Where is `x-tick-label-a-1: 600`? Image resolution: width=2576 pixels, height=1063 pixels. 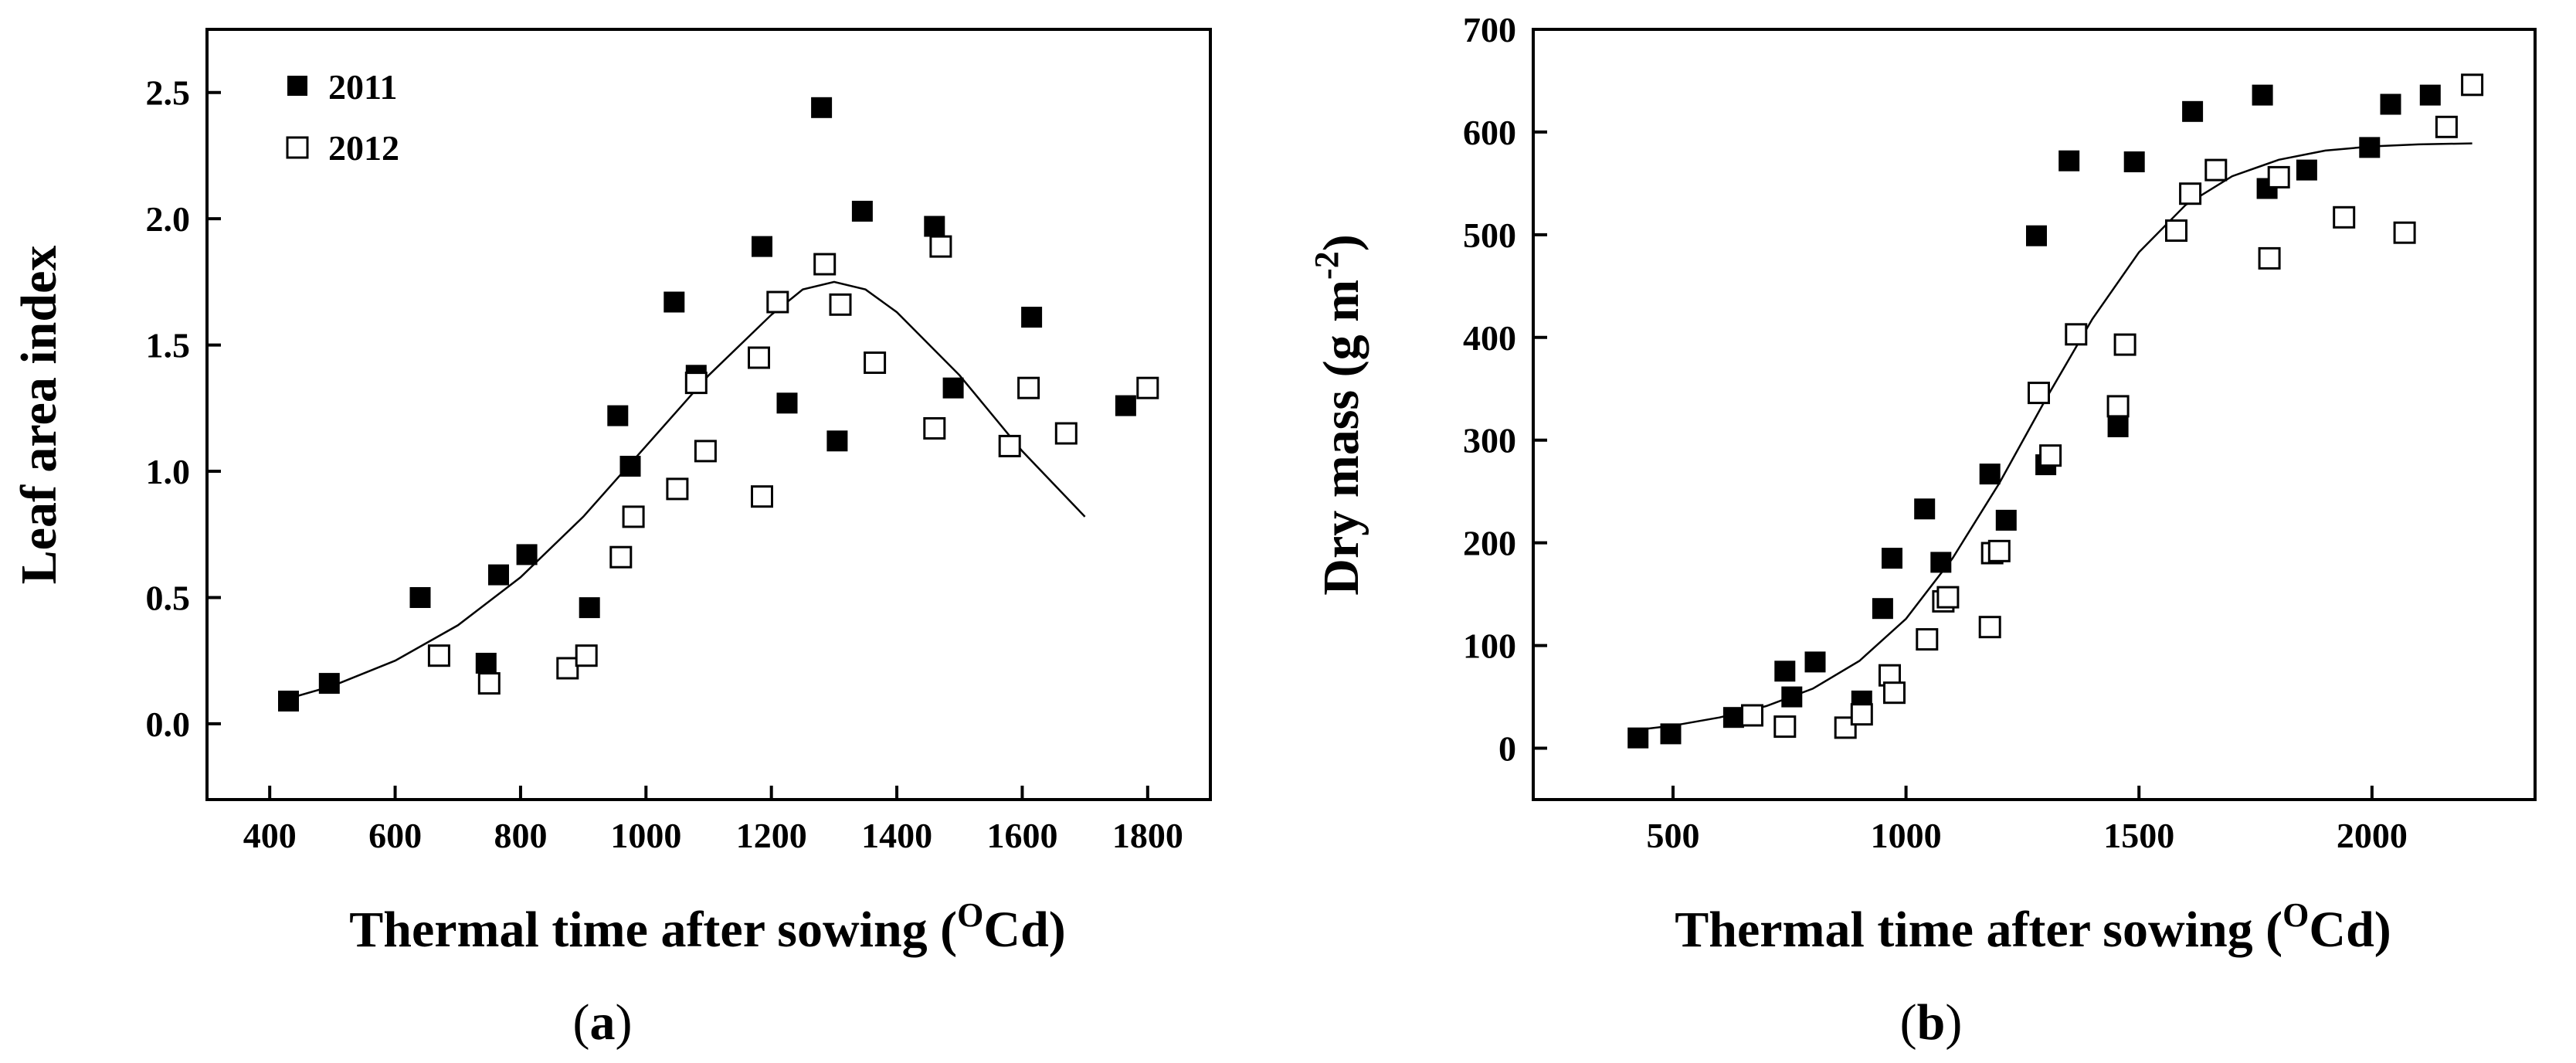 x-tick-label-a-1: 600 is located at coordinates (395, 835).